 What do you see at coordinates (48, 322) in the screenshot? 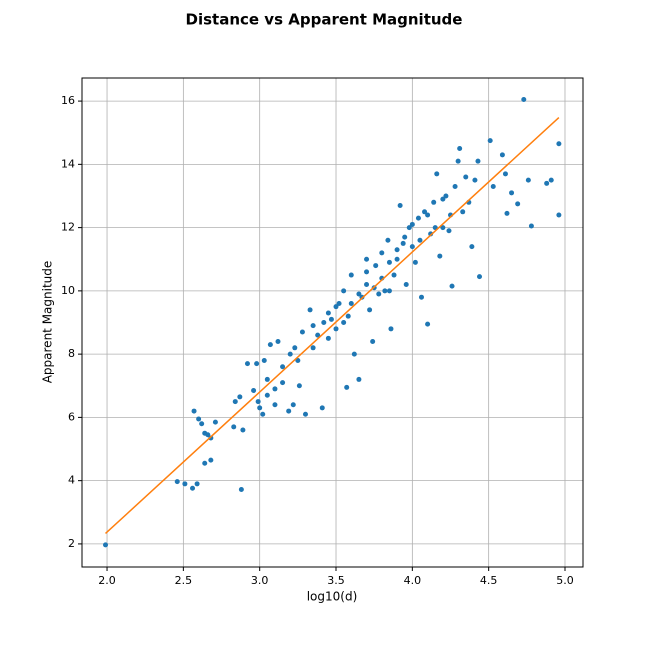
I see `y-axis-label: Apparent Magnitude` at bounding box center [48, 322].